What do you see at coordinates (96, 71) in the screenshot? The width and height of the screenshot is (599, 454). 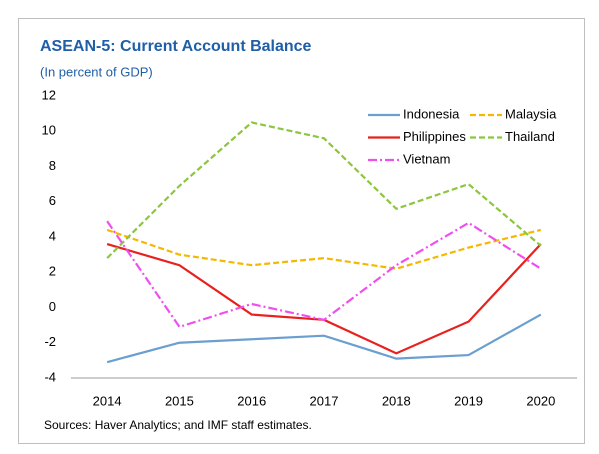 I see `chart-subtitle: (In percent of GDP)` at bounding box center [96, 71].